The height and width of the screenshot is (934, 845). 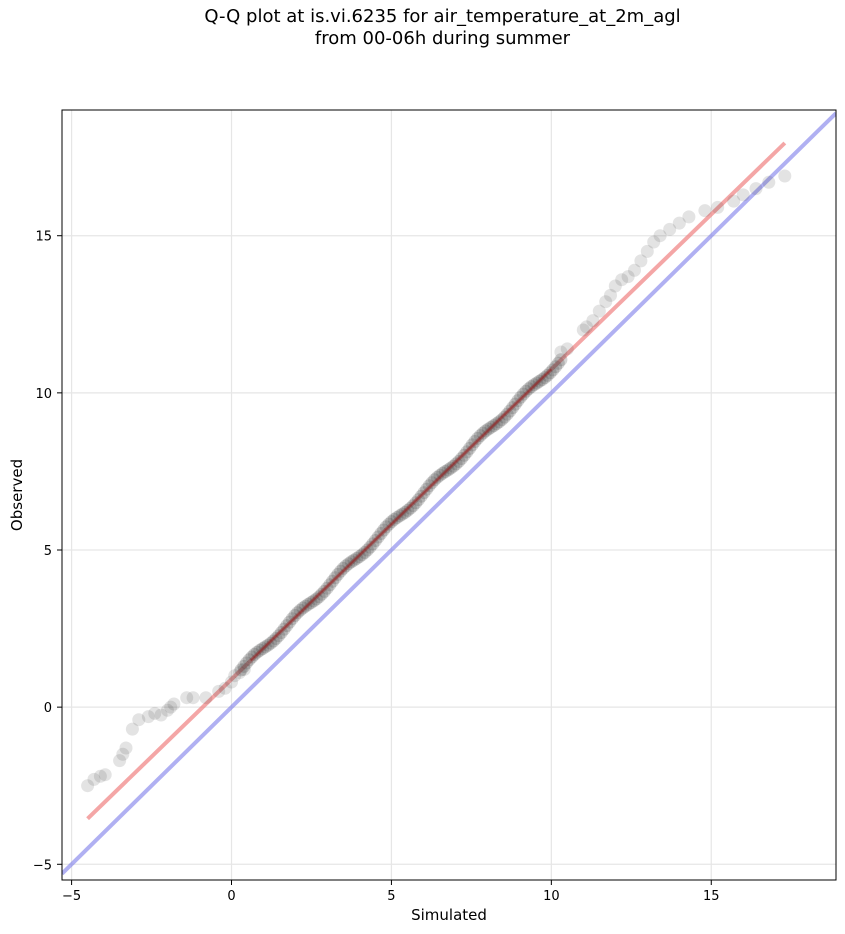 I want to click on trend-overlay-layer, so click(x=401, y=515).